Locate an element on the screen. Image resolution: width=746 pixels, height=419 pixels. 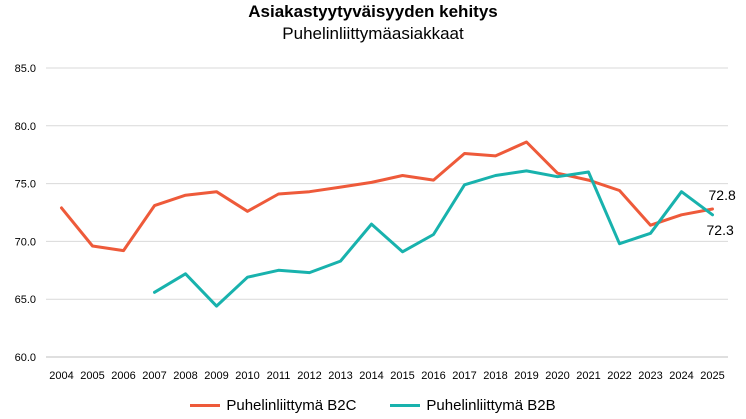
x-tick-label: 2010 is located at coordinates (247, 376).